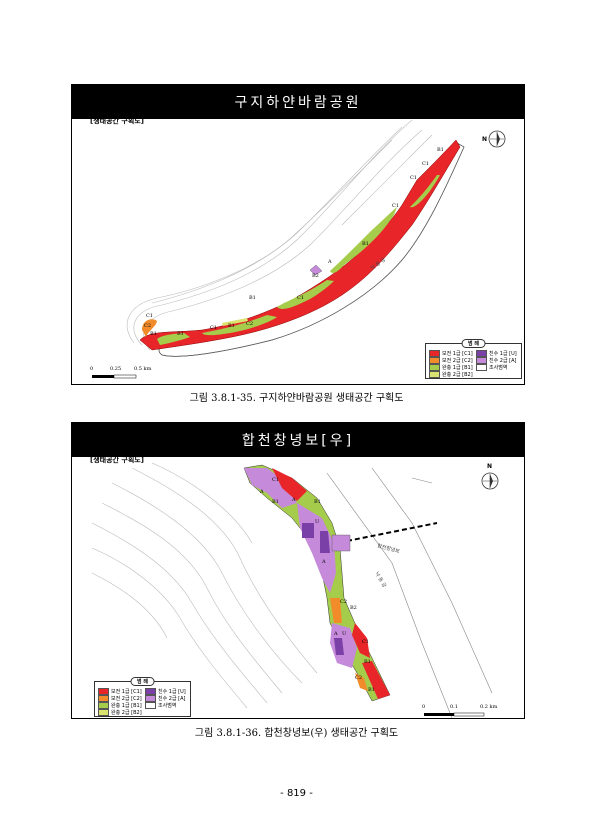 Image resolution: width=593 pixels, height=840 pixels. What do you see at coordinates (296, 793) in the screenshot?
I see `page-number: - 819 -` at bounding box center [296, 793].